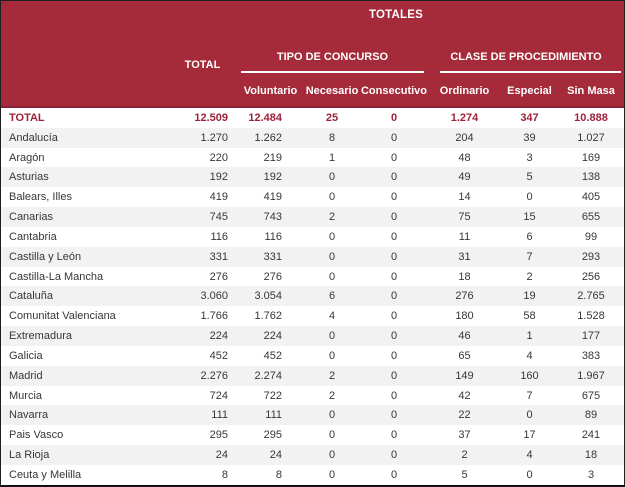  I want to click on table-row: Balears, Illes 419 419 0 0 14 0 405, so click(312, 197).